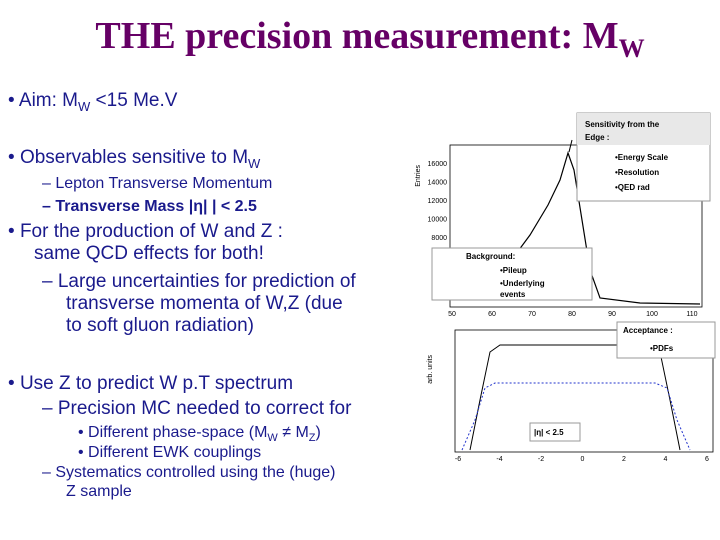  I want to click on x-tick-label: 100, so click(652, 314).